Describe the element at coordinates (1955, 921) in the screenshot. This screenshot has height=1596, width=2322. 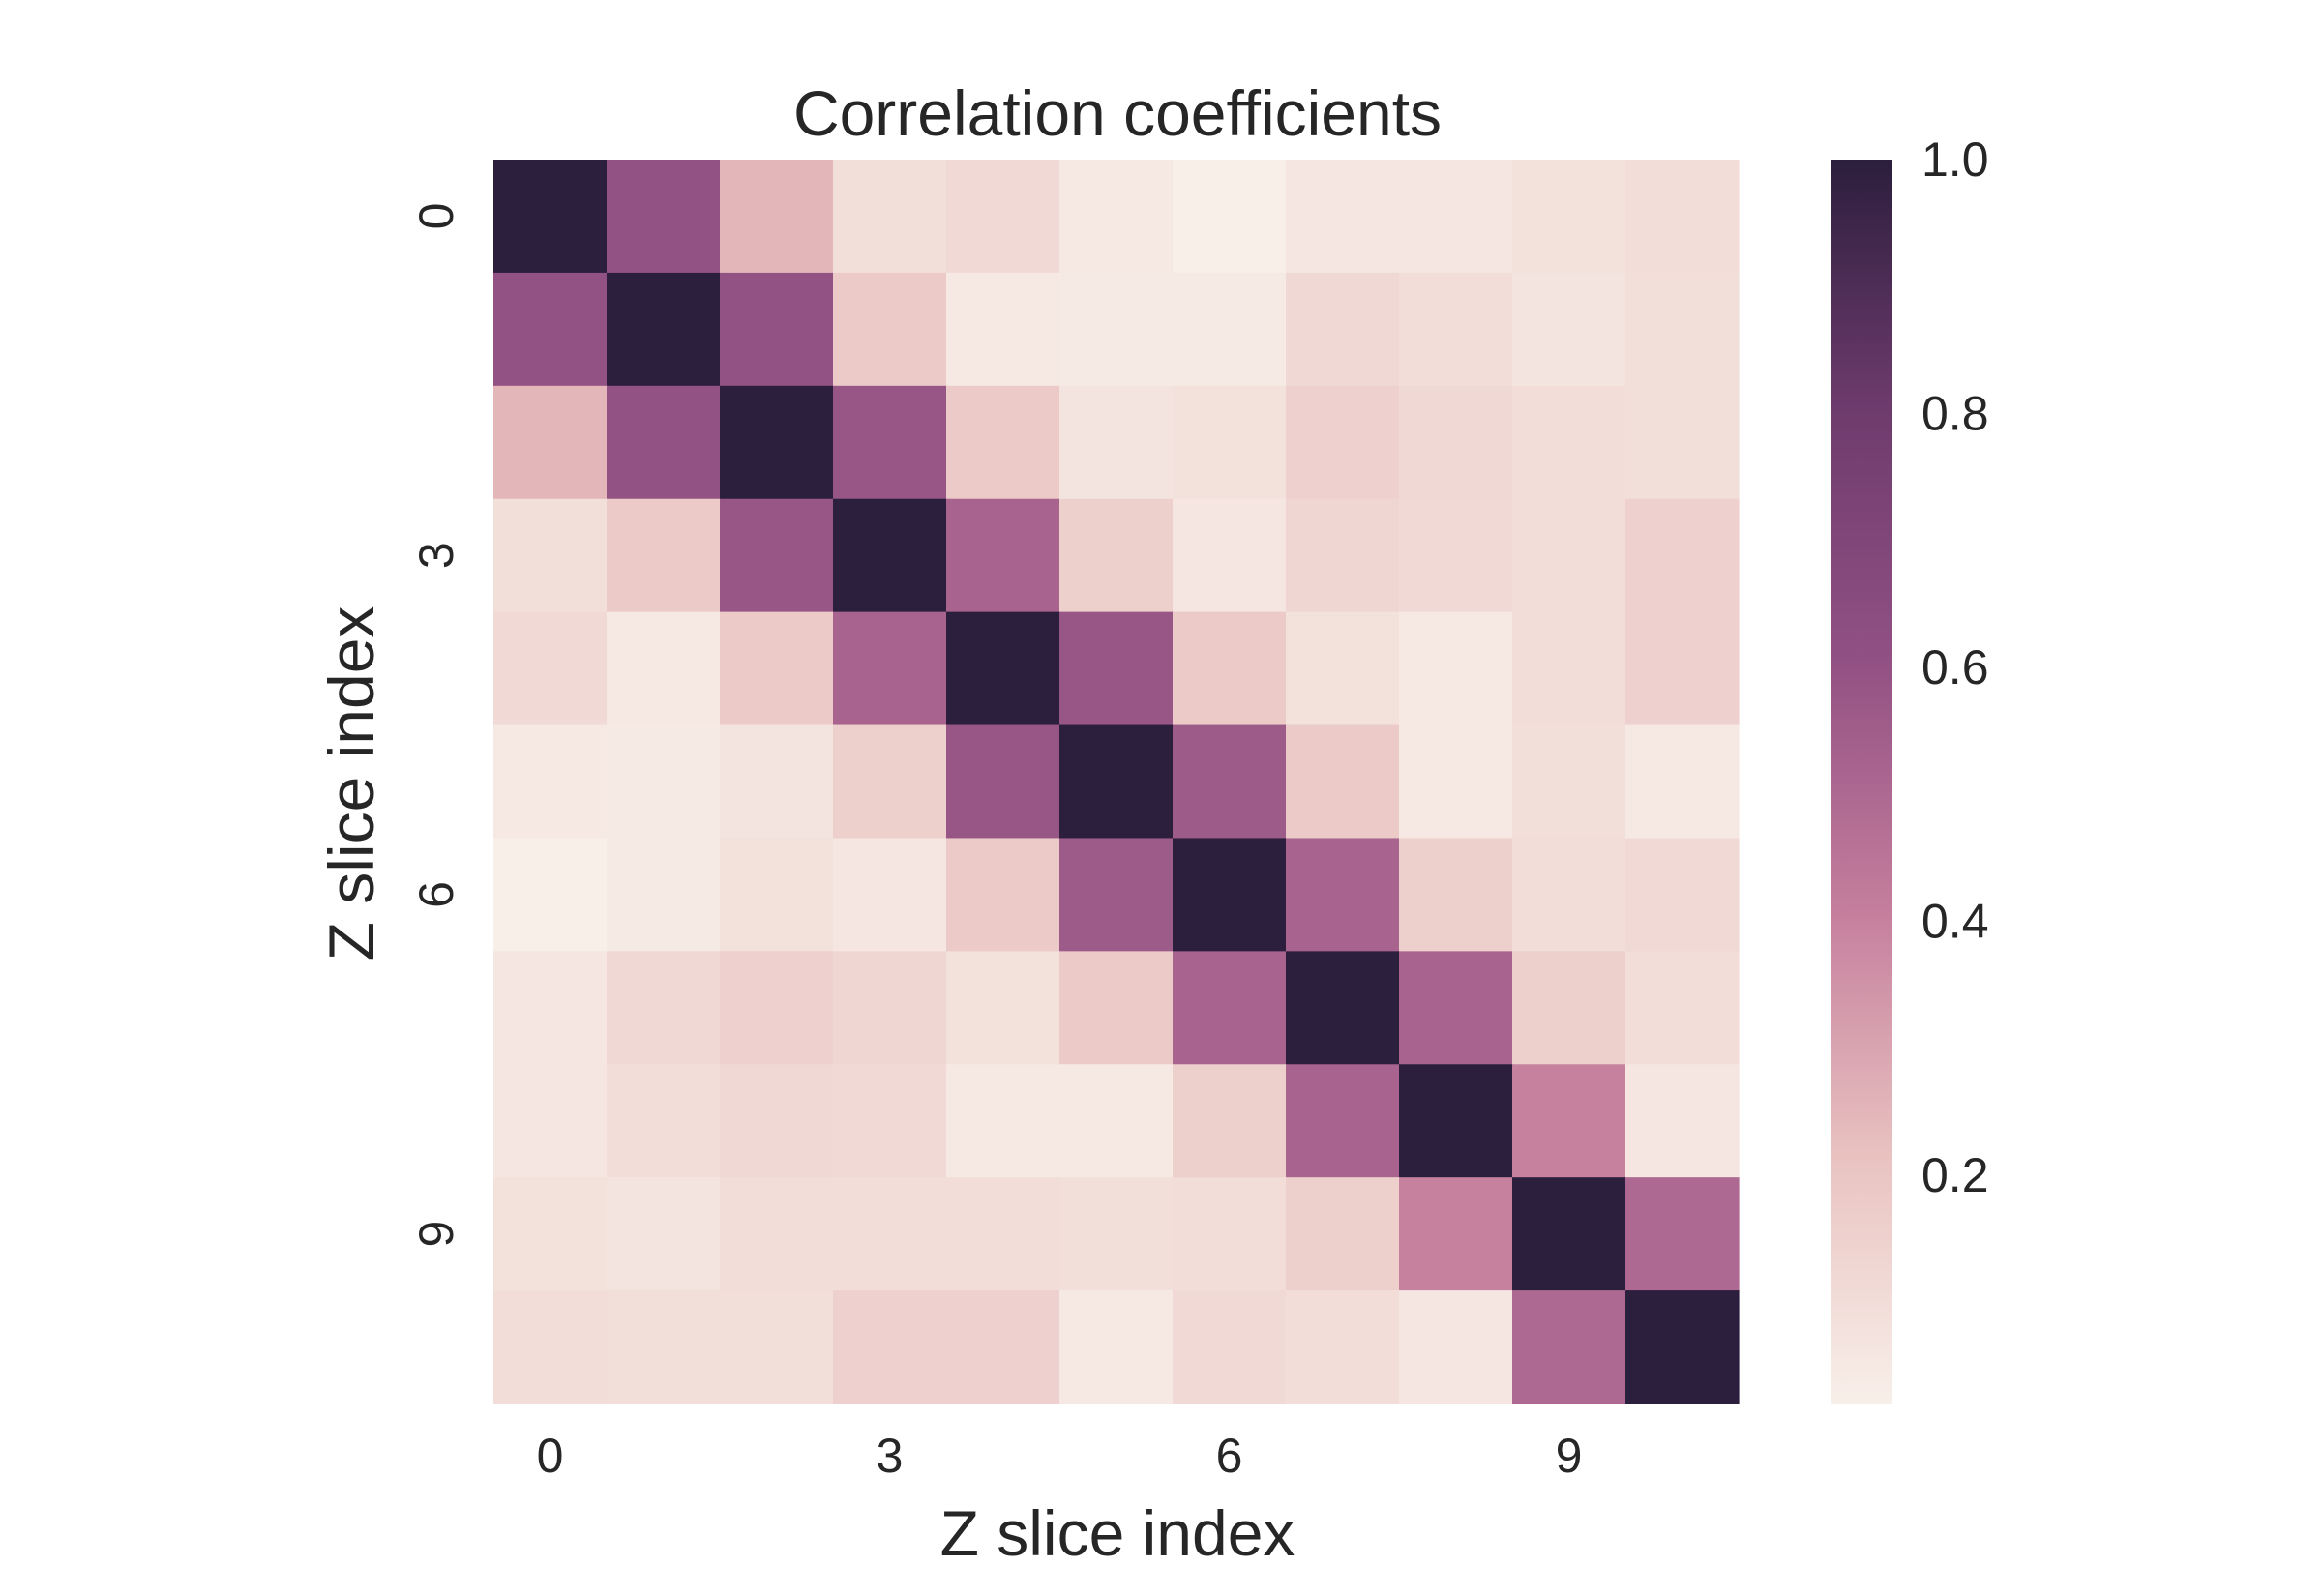
I see `colorbar-tick-label: 0.4` at that location.